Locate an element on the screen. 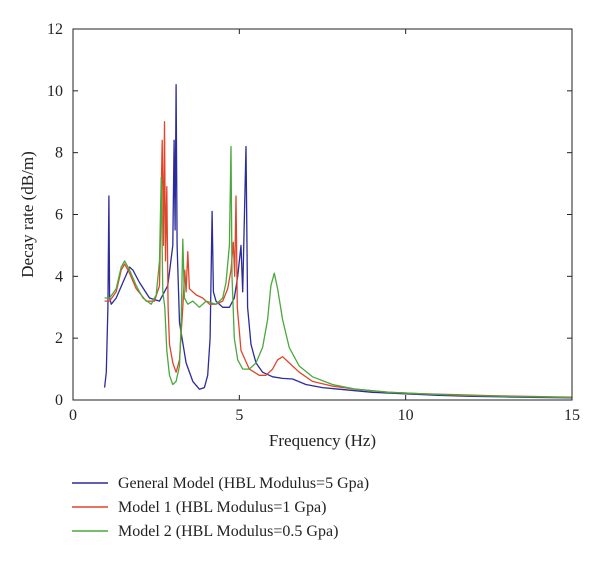 Image resolution: width=600 pixels, height=563 pixels. x-tick-label: 5 is located at coordinates (239, 415).